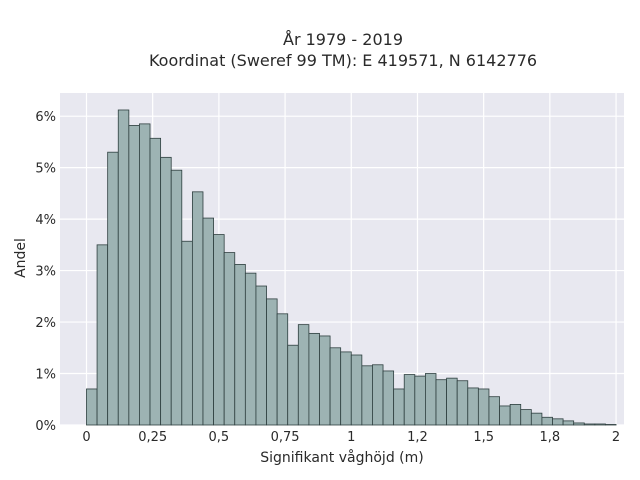 The height and width of the screenshot is (480, 640). I want to click on x-axis-title: Signifikant våghöjd (m), so click(341, 457).